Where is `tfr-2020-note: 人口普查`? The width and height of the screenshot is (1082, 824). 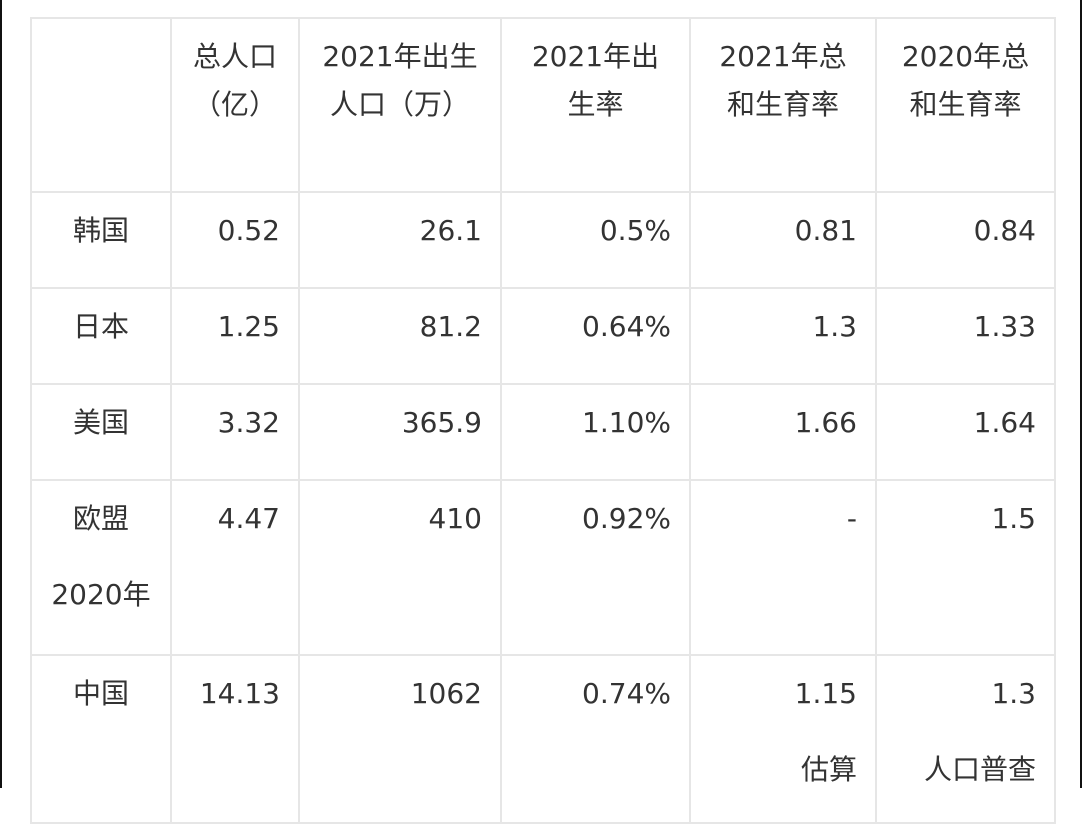 tfr-2020-note: 人口普查 is located at coordinates (979, 769).